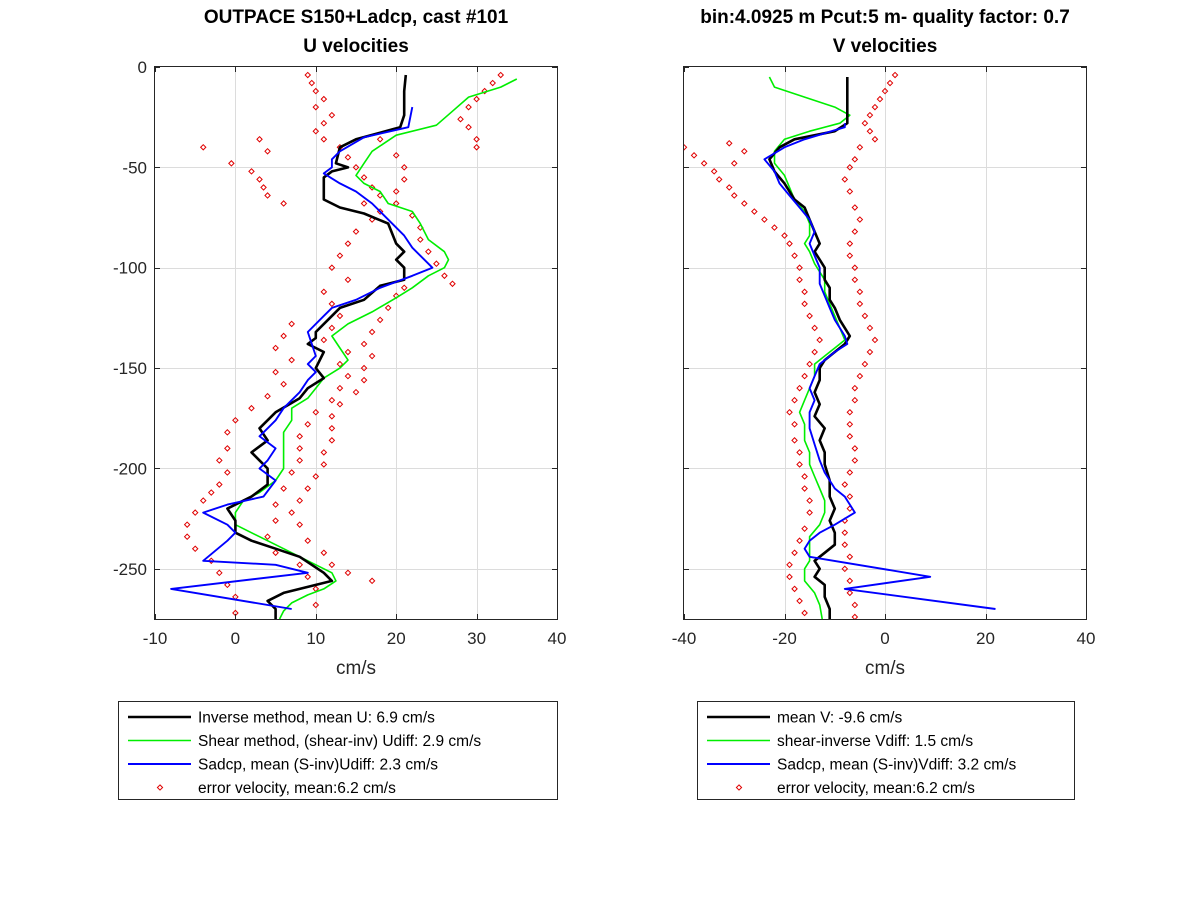 The width and height of the screenshot is (1200, 900). Describe the element at coordinates (886, 750) in the screenshot. I see `v-legend-box` at that location.